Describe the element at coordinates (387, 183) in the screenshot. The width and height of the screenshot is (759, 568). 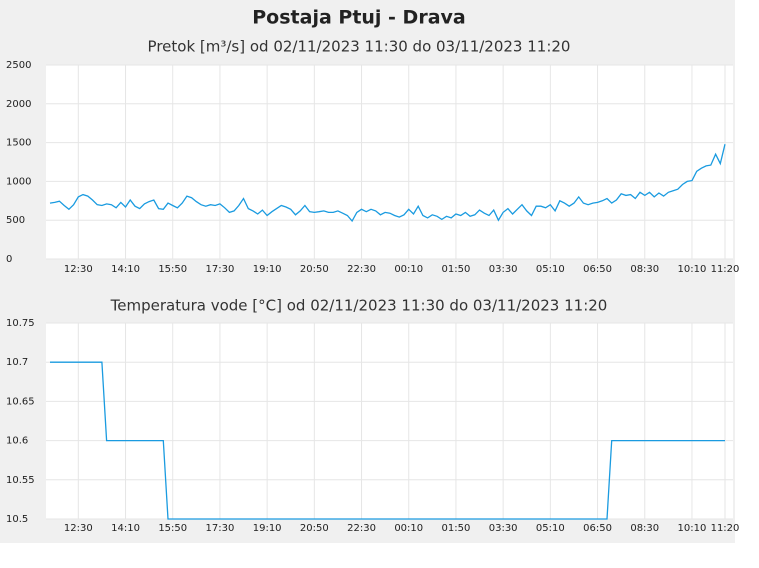
I see `data-line` at that location.